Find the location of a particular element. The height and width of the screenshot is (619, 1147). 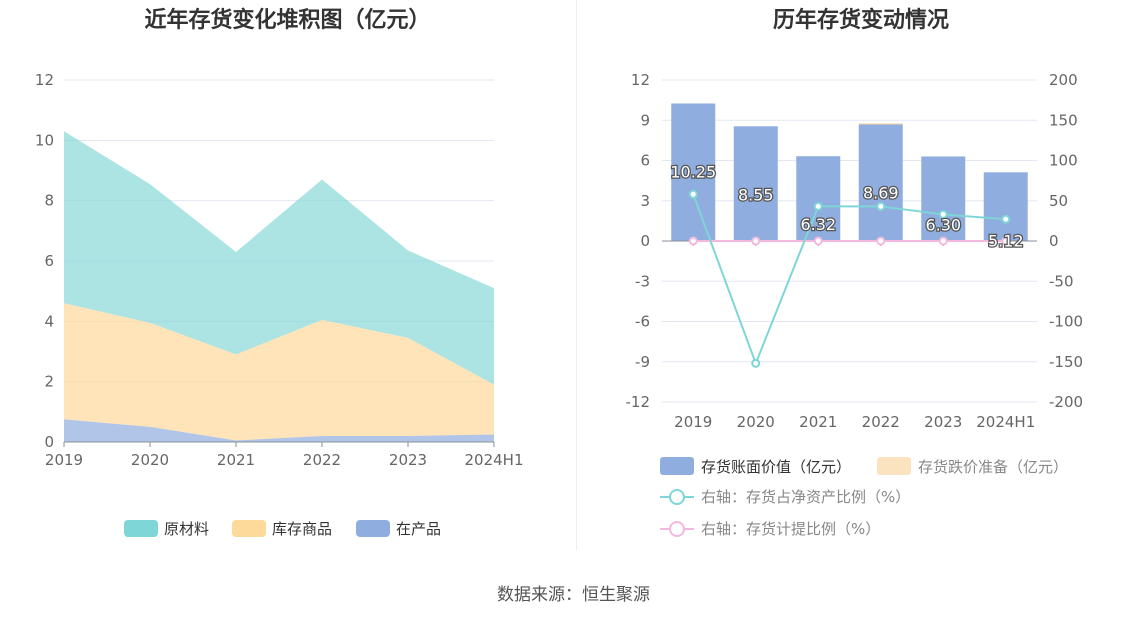

line-net-asset-ratio is located at coordinates (849, 280).